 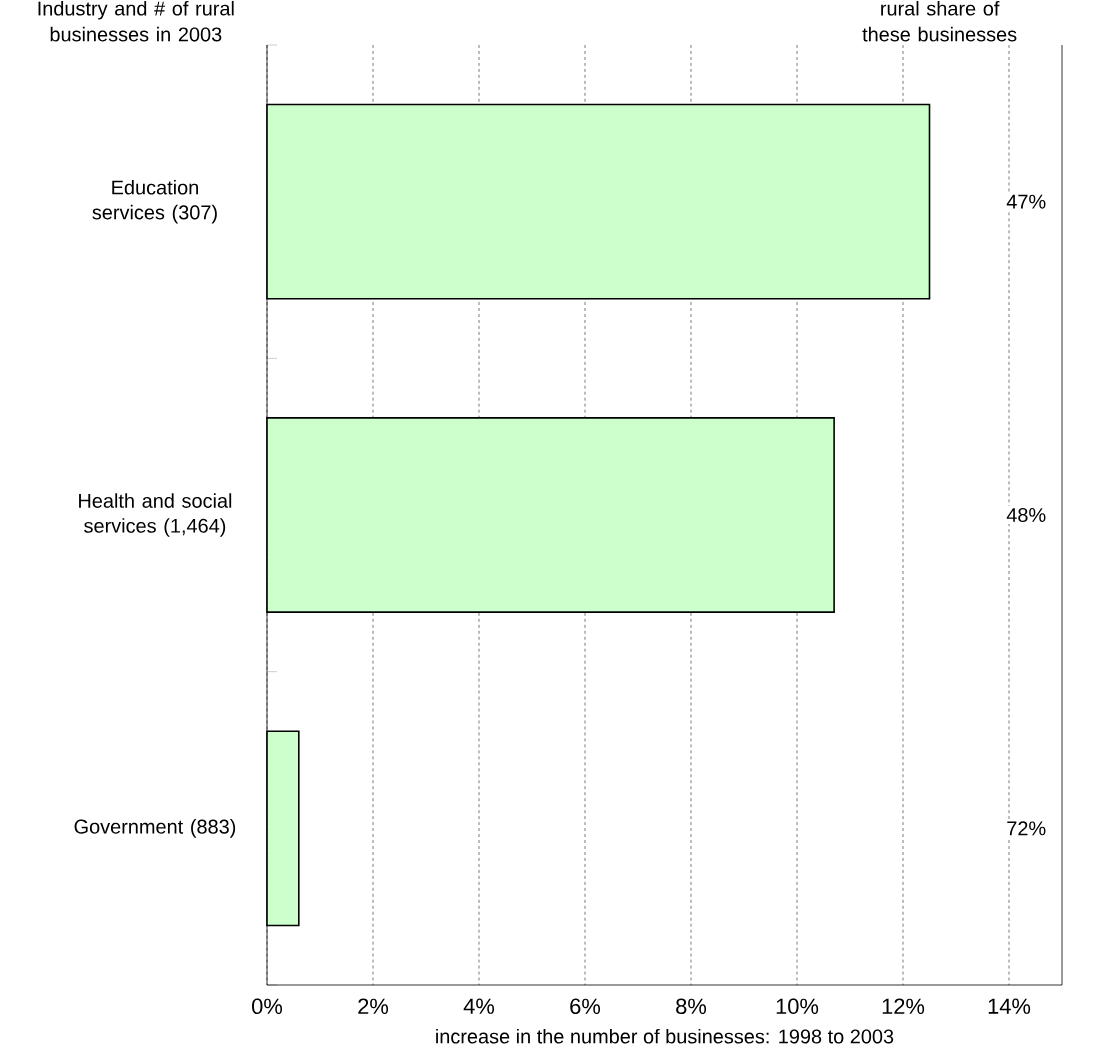 What do you see at coordinates (797, 1006) in the screenshot?
I see `x-tick-label: 10%` at bounding box center [797, 1006].